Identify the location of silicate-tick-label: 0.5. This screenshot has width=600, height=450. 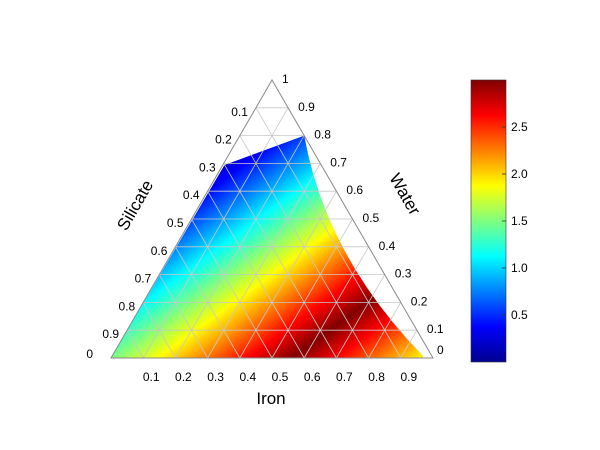
(175, 223).